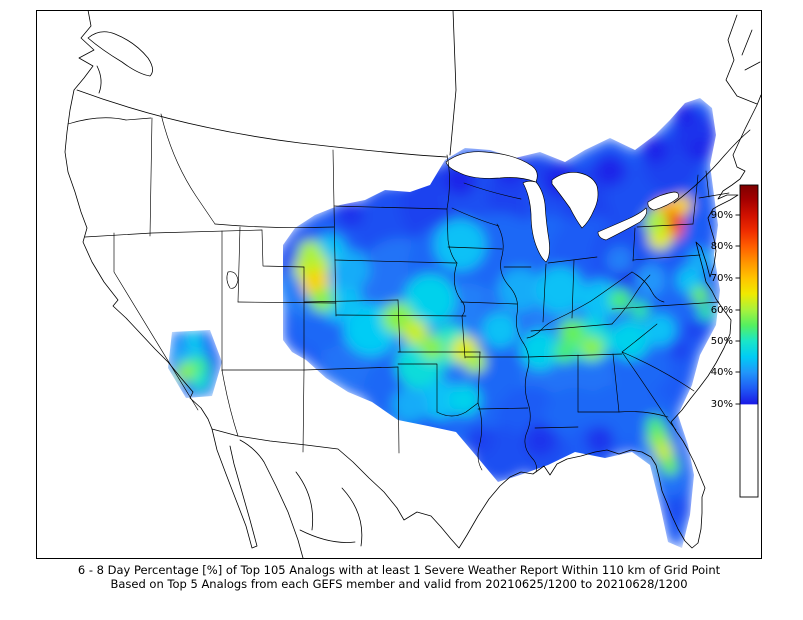  I want to click on colorbar-ticks, so click(737, 309).